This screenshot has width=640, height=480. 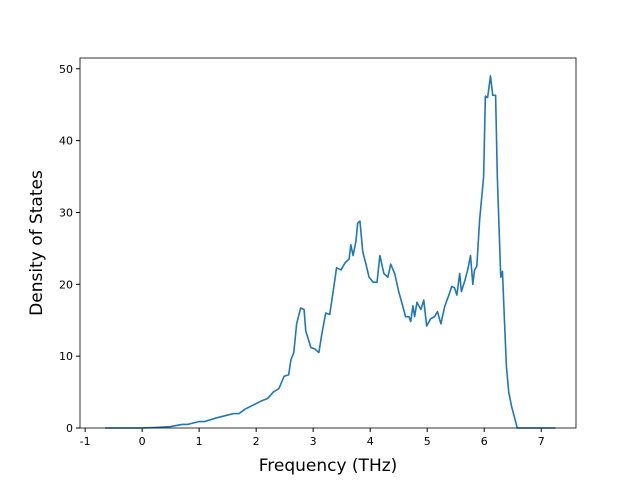 I want to click on y-tick-label: 0, so click(x=69, y=428).